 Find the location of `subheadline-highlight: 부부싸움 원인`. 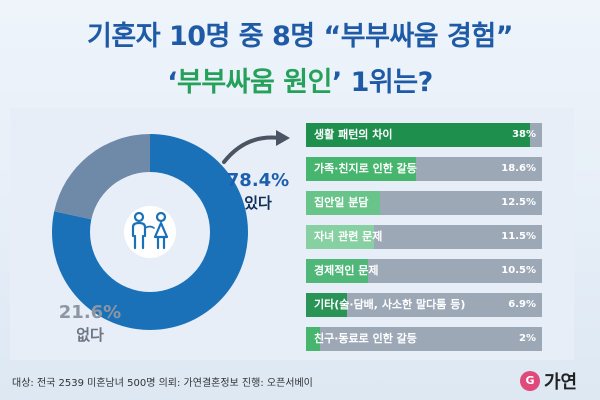

subheadline-highlight: 부부싸움 원인 is located at coordinates (254, 82).